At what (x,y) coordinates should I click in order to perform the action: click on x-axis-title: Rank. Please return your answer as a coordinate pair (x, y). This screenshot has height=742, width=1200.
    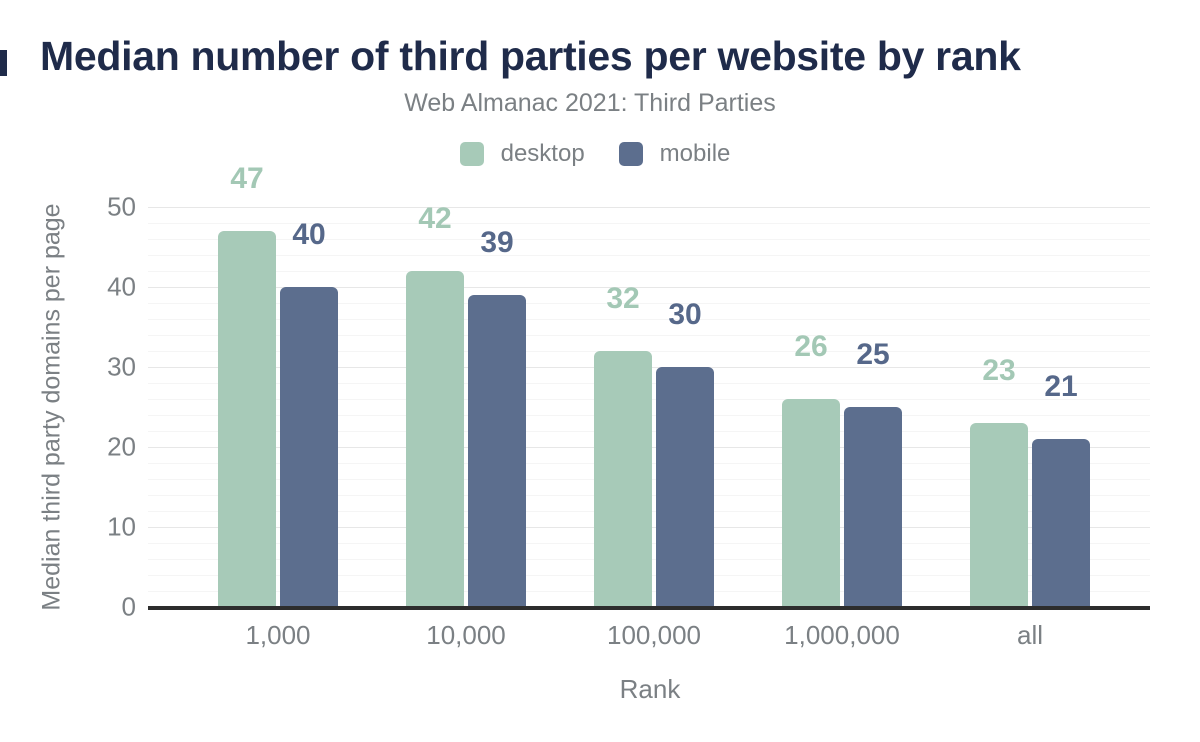
    Looking at the image, I should click on (650, 689).